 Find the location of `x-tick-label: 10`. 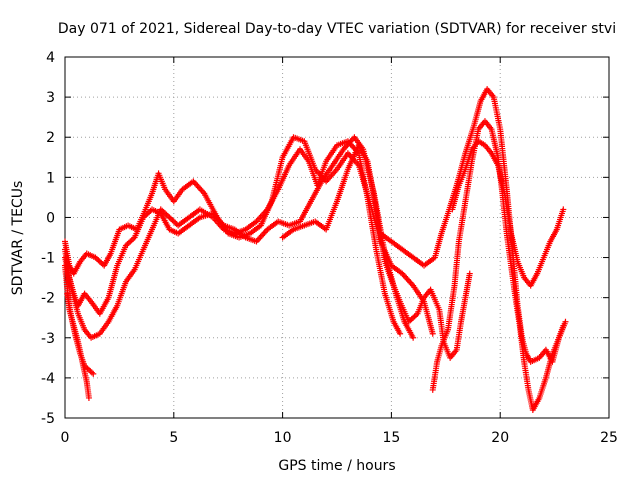

x-tick-label: 10 is located at coordinates (283, 438).